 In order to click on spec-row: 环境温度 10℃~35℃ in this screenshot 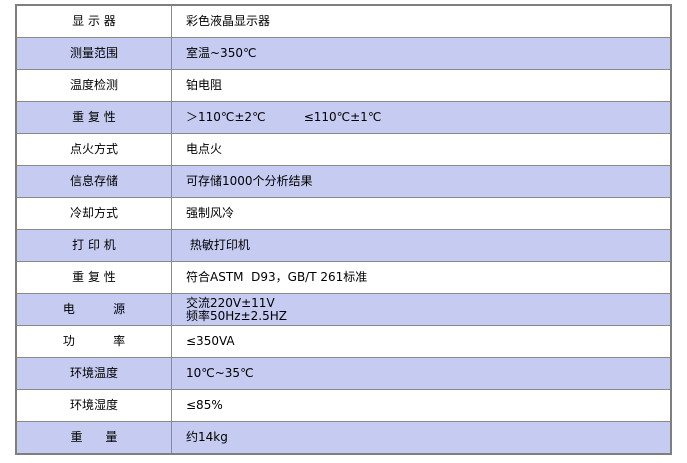, I will do `click(343, 373)`.